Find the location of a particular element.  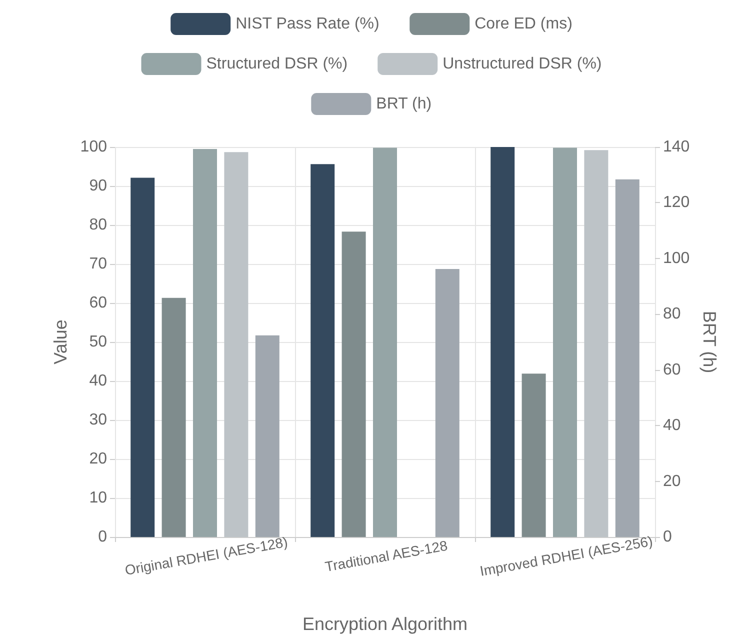

x-tick-label: Traditional AES-128 is located at coordinates (386, 556).